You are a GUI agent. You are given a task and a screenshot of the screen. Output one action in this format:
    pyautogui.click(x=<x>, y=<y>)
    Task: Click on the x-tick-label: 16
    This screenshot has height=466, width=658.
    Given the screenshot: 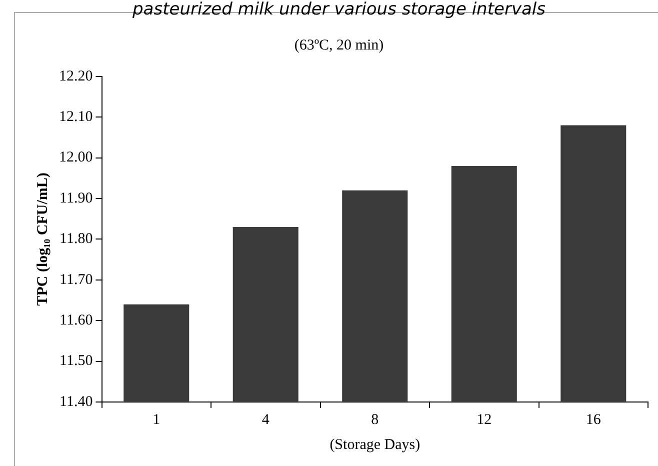 What is the action you would take?
    pyautogui.click(x=594, y=420)
    